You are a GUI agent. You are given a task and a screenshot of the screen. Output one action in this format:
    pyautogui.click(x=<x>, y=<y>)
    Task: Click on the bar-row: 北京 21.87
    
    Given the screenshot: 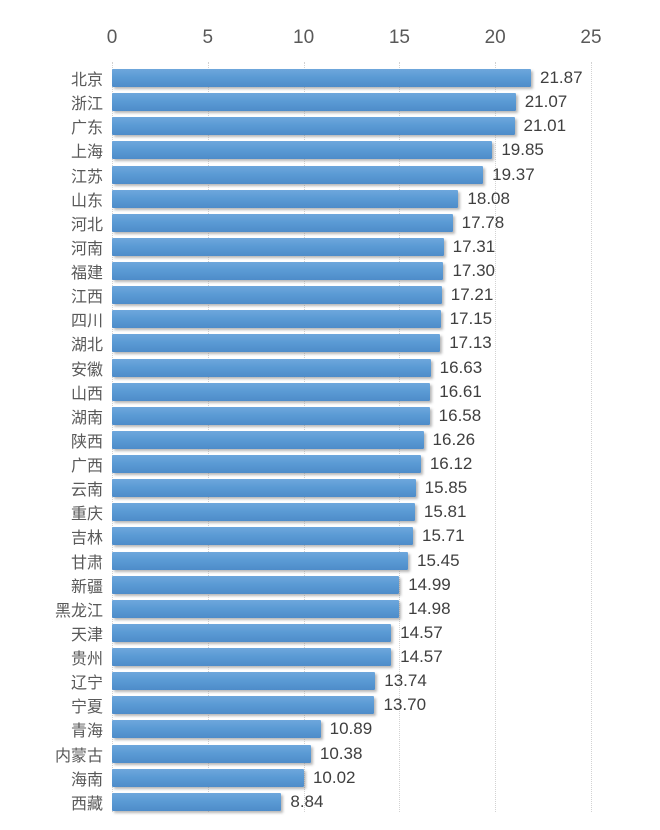 What is the action you would take?
    pyautogui.click(x=330, y=78)
    